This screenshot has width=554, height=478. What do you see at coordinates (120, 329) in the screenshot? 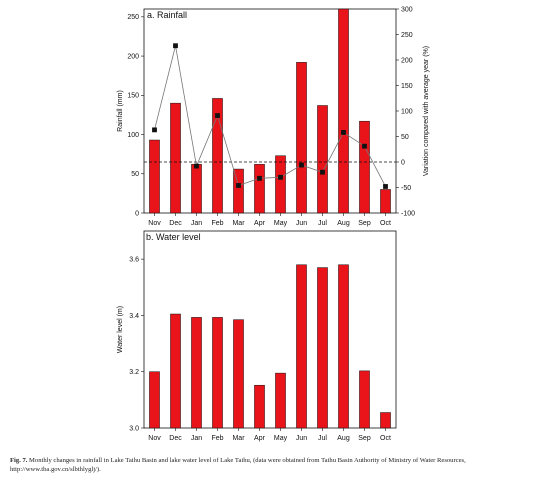
I see `water-level-y-axis-label: Water level (m)` at bounding box center [120, 329].